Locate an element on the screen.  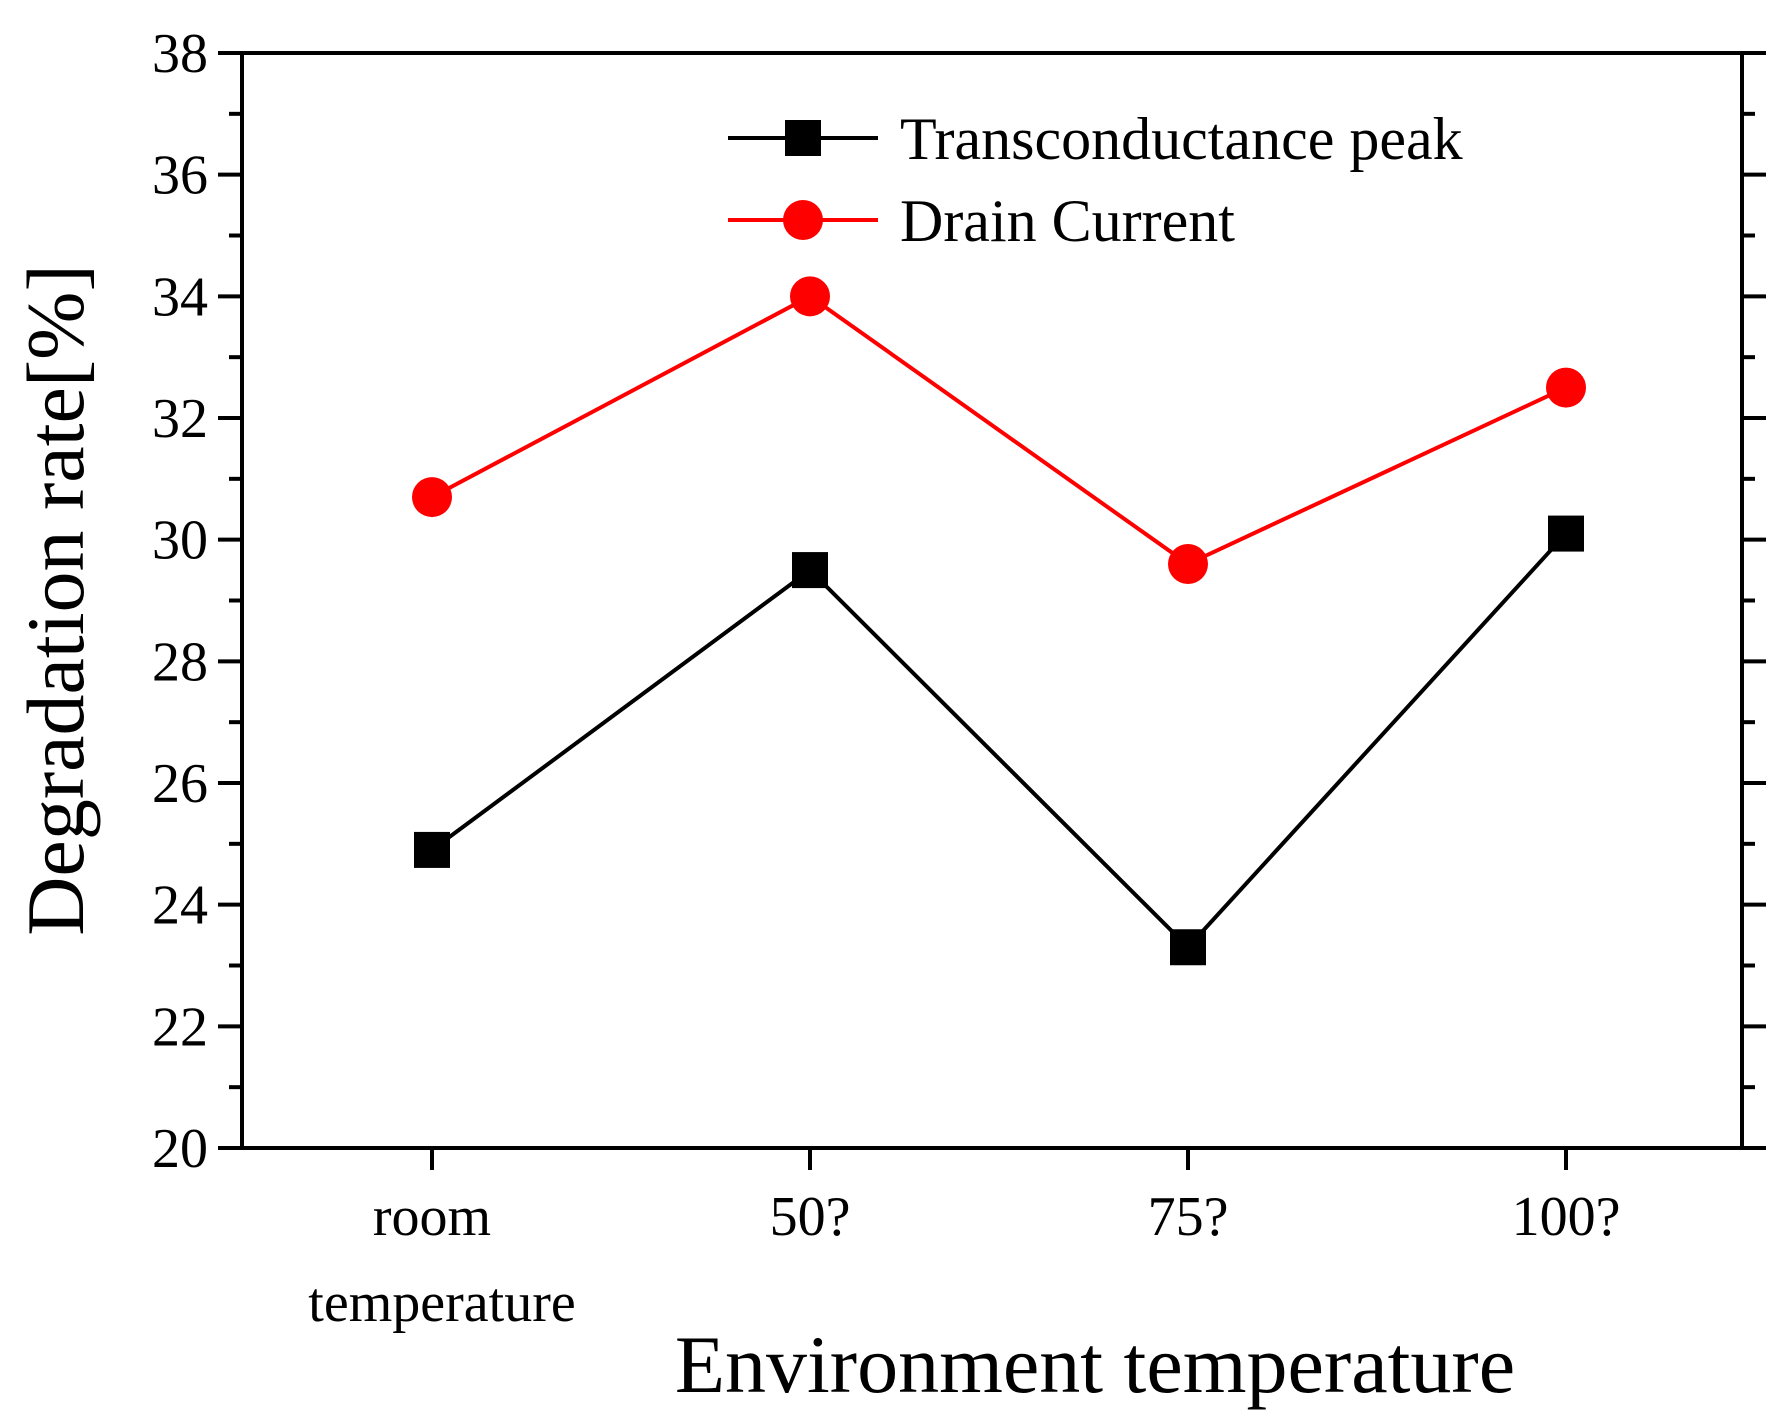
y-tick-label: 24 is located at coordinates (180, 906).